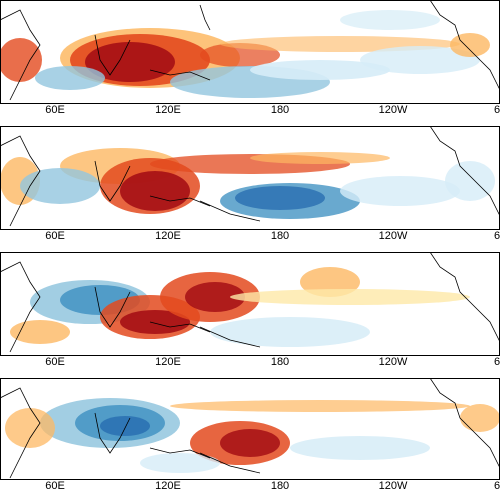  What do you see at coordinates (250, 240) in the screenshot?
I see `x-axis-ticks-2: 60E 120E 180 120W 6` at bounding box center [250, 240].